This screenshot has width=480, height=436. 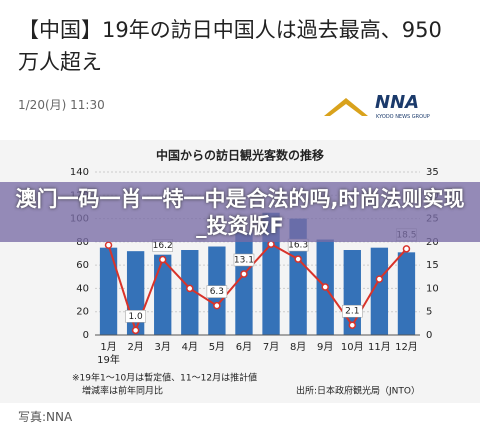 I want to click on y2-tick-label: 10, so click(x=432, y=288).